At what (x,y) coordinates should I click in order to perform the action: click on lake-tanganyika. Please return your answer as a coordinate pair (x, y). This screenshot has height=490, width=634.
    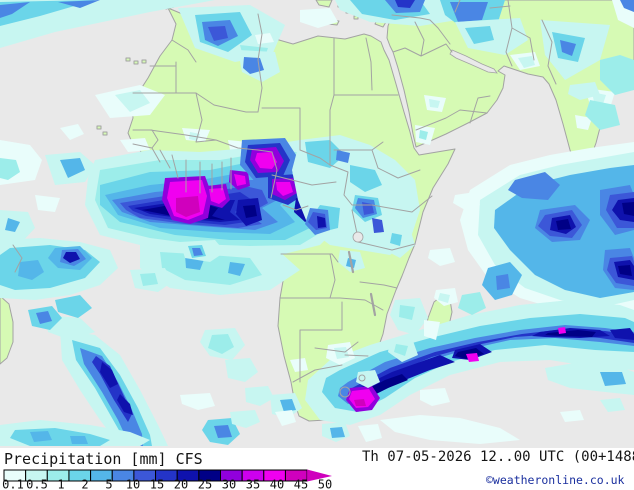
    Looking at the image, I should click on (351, 262).